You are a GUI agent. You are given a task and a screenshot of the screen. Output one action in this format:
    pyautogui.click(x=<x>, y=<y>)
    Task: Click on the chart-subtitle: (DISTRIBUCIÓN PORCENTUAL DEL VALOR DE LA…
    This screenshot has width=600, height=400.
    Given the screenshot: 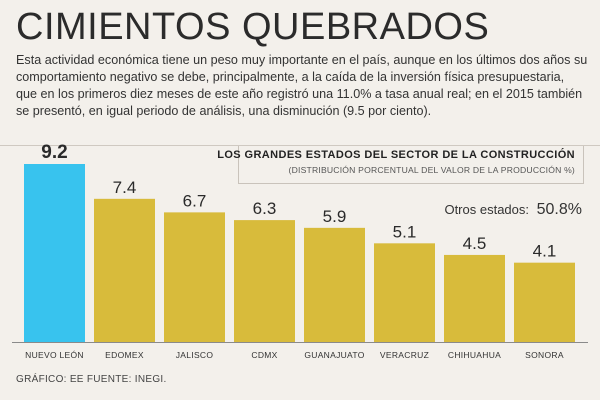 What is the action you would take?
    pyautogui.click(x=431, y=170)
    